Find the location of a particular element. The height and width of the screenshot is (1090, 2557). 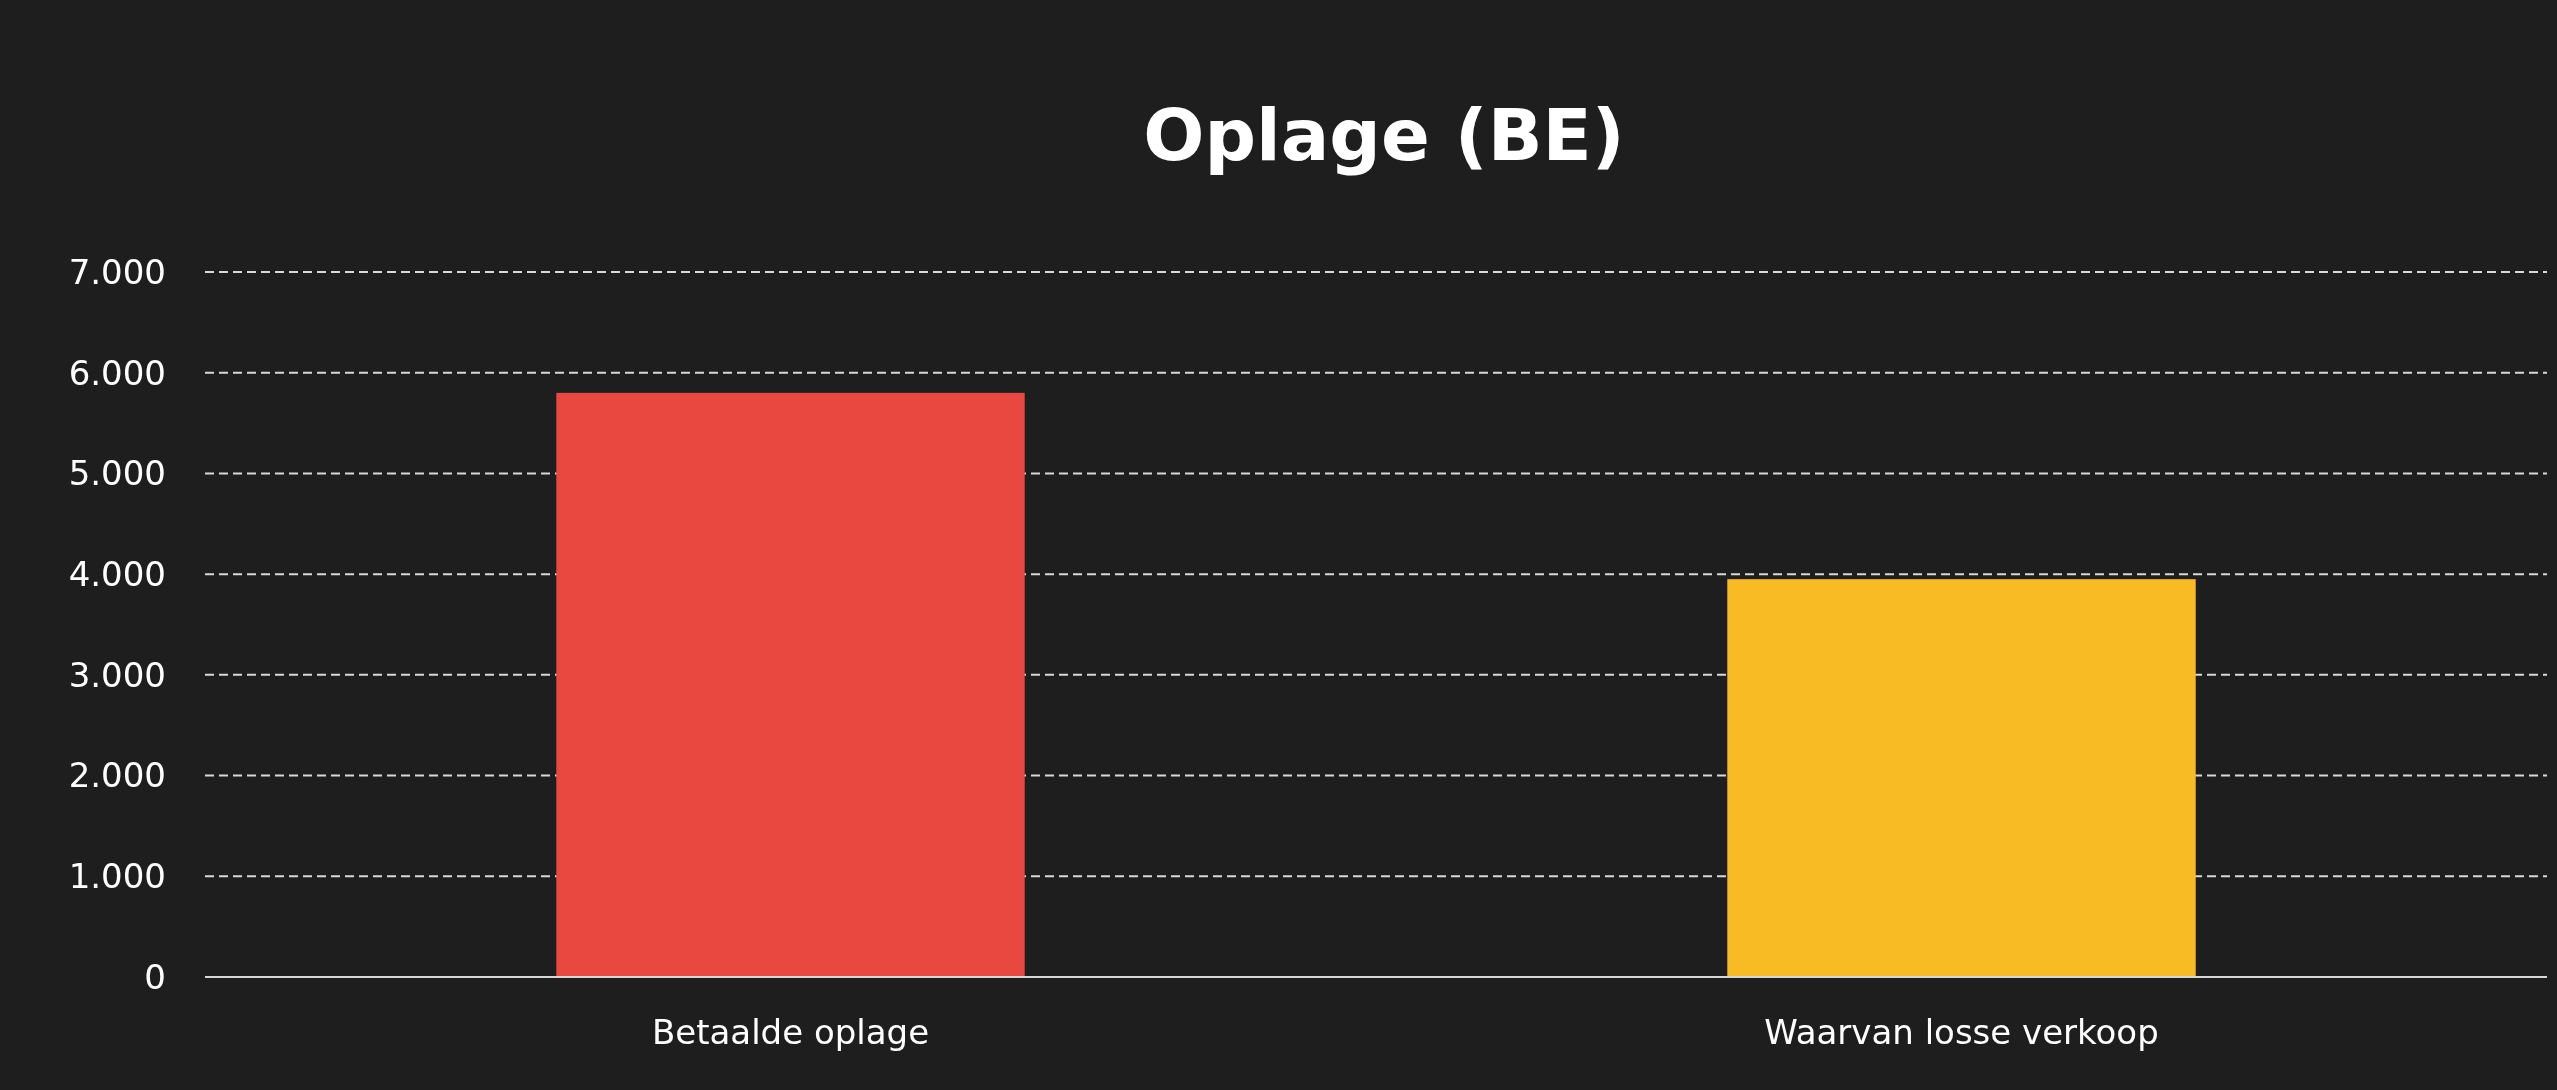

y-tick-label: 0 is located at coordinates (155, 976).